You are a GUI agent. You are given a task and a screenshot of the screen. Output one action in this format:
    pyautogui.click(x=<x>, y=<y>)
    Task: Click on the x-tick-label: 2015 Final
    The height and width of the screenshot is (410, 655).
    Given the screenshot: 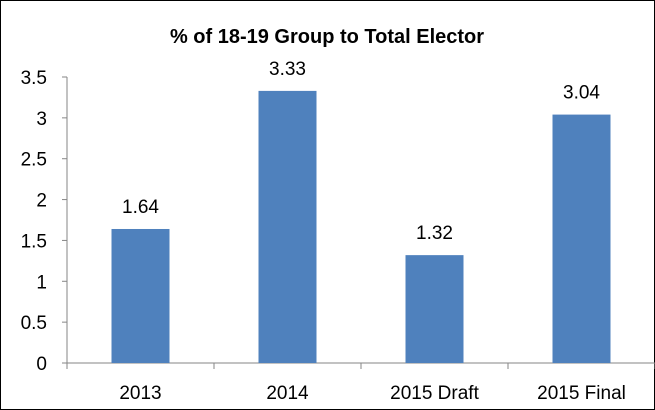 What is the action you would take?
    pyautogui.click(x=581, y=393)
    